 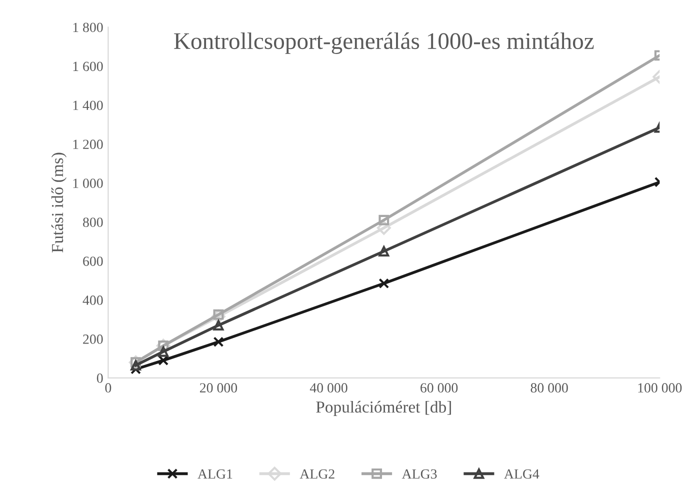 What do you see at coordinates (549, 388) in the screenshot?
I see `x-tick-label: 80 000` at bounding box center [549, 388].